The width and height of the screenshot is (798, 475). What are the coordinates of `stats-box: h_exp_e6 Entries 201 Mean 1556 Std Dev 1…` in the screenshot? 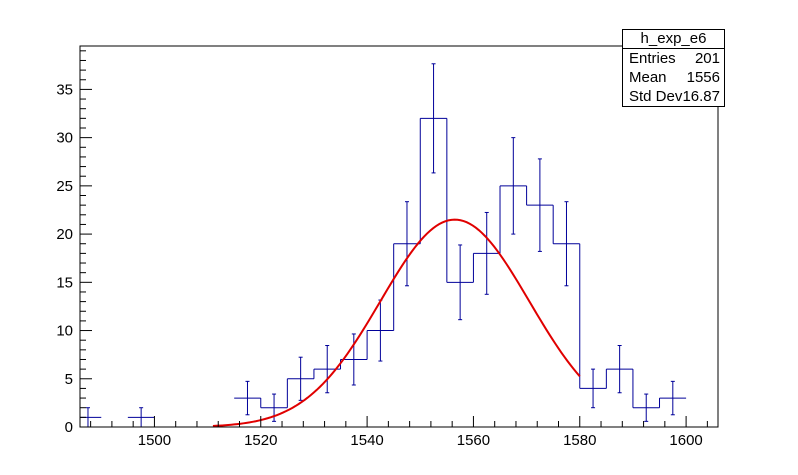 It's located at (673, 68).